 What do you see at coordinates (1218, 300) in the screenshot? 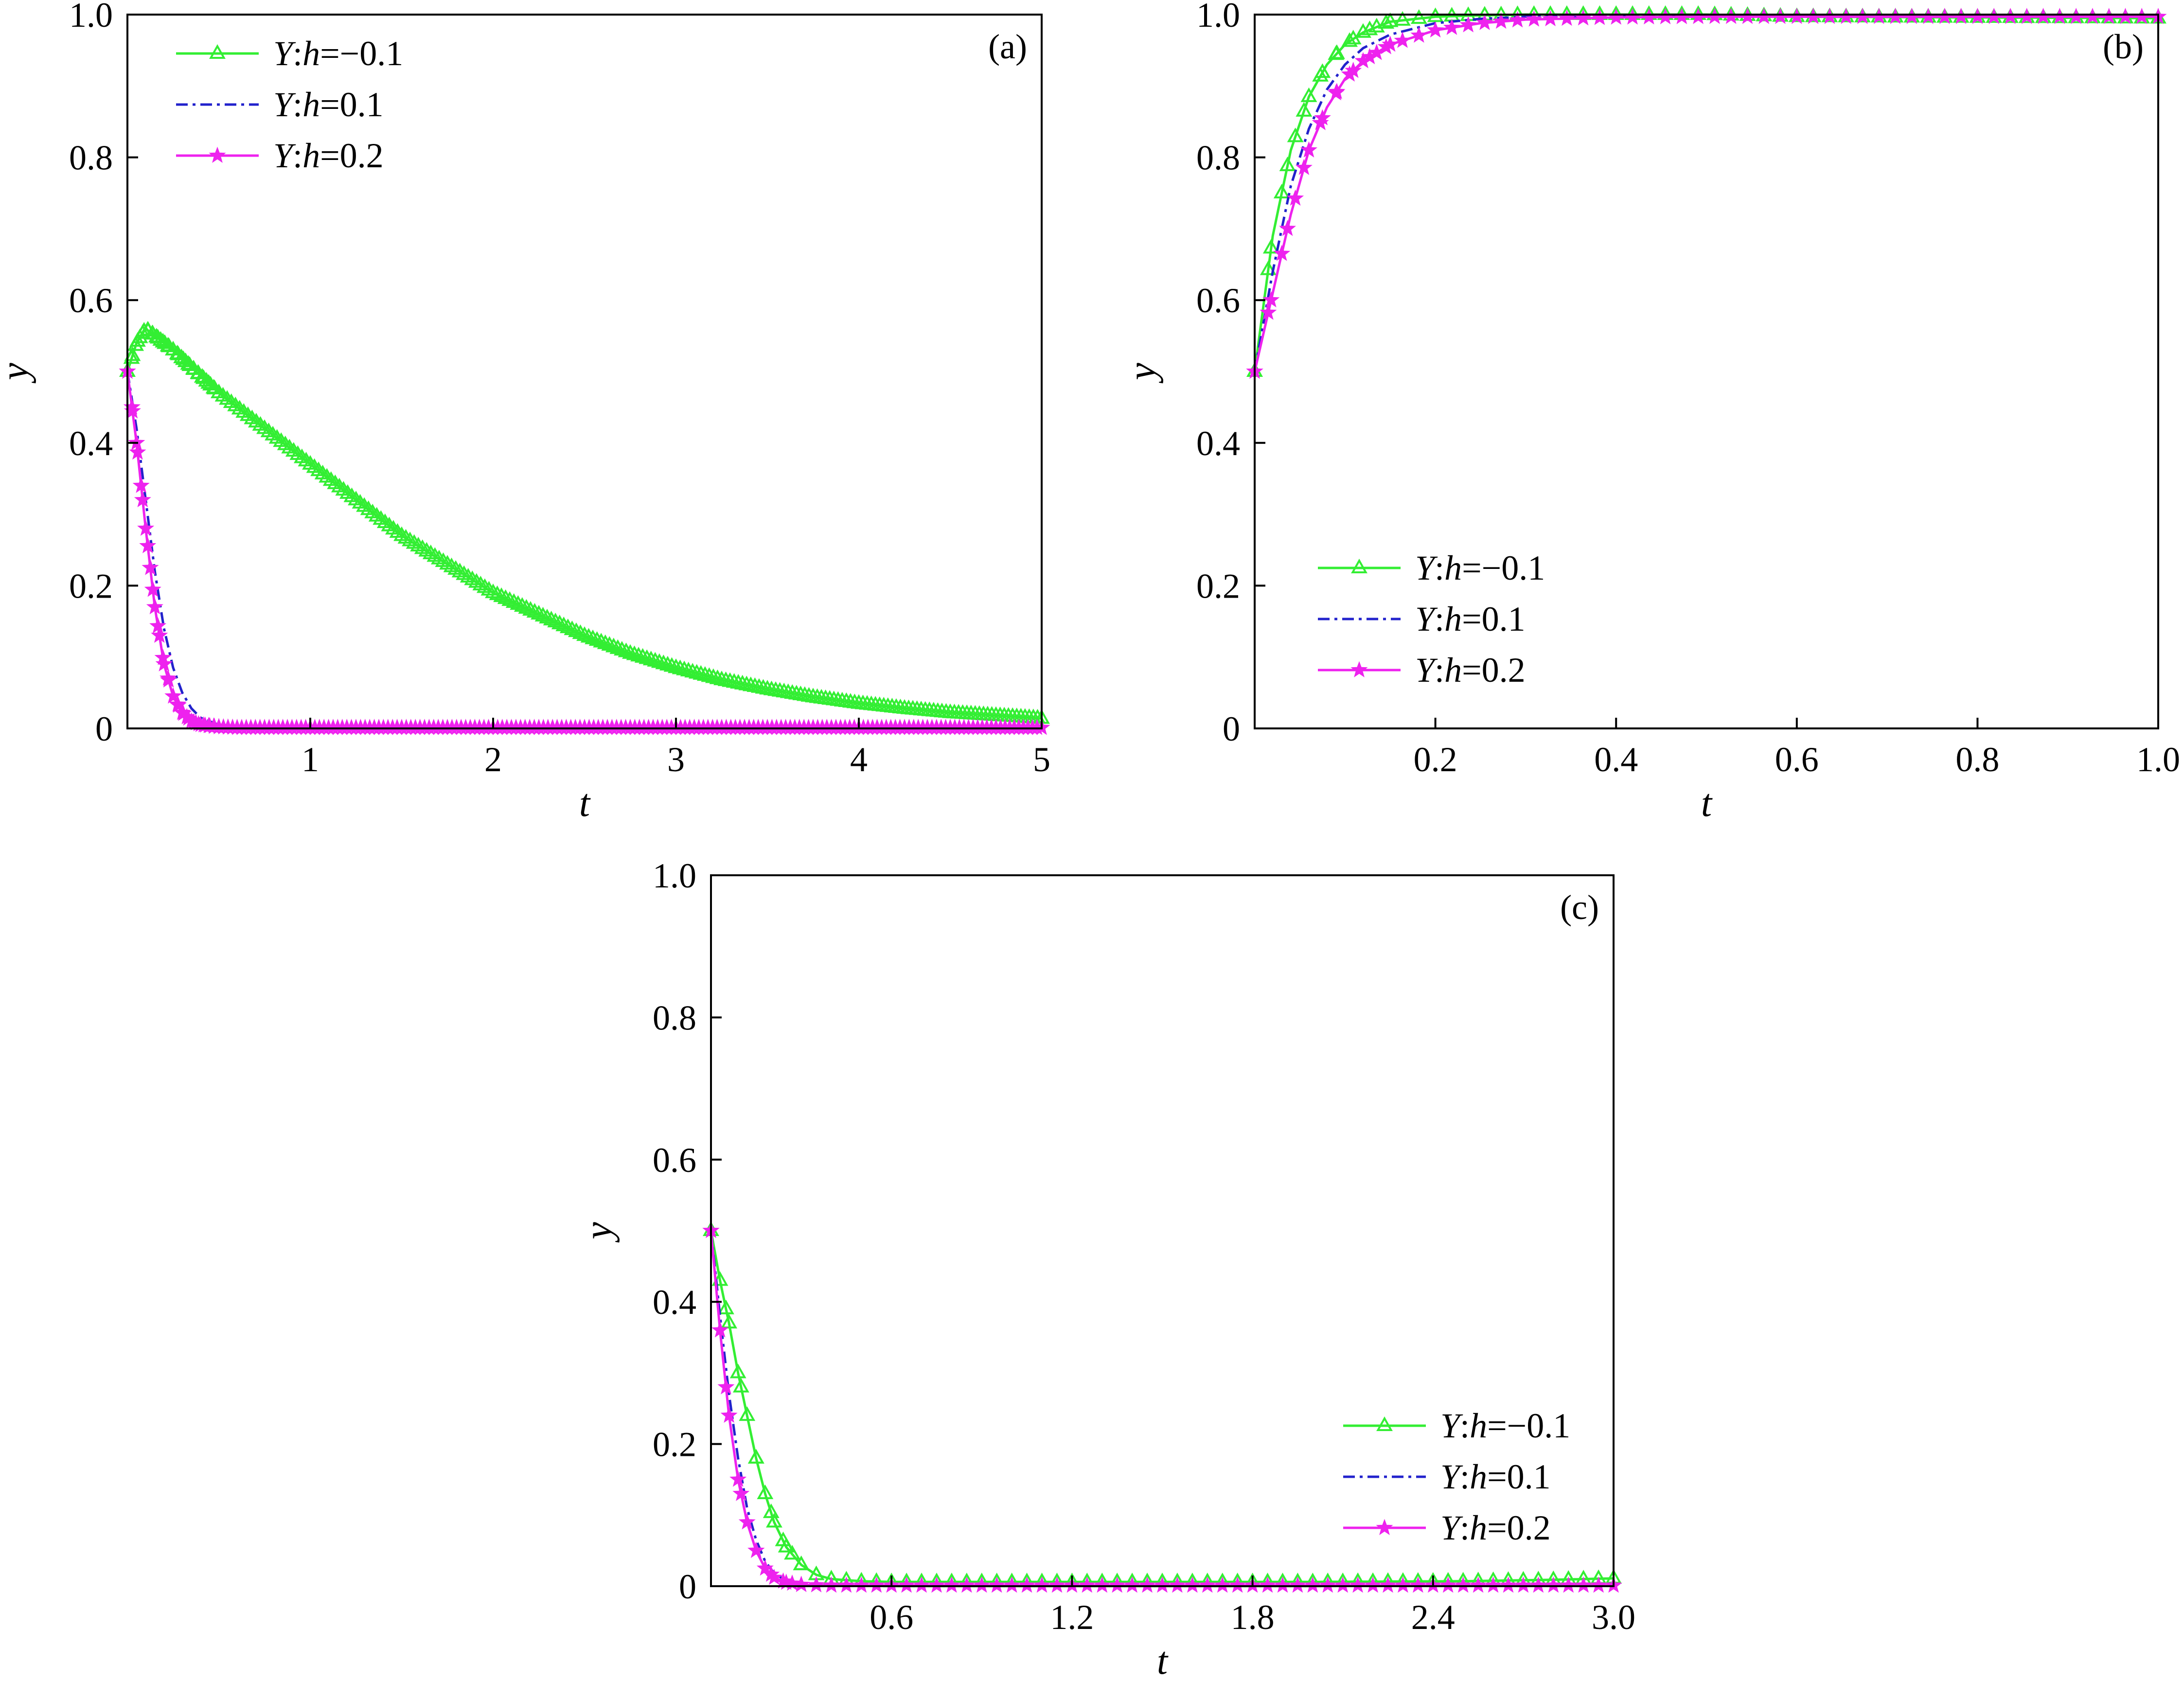
I see `y-tick-label: 0.6` at bounding box center [1218, 300].